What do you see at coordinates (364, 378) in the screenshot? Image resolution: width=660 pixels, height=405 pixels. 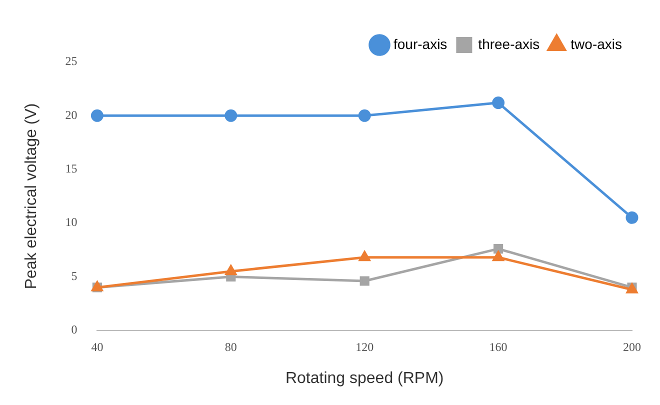 I see `x-axis-title: Rotating speed (RPM)` at bounding box center [364, 378].